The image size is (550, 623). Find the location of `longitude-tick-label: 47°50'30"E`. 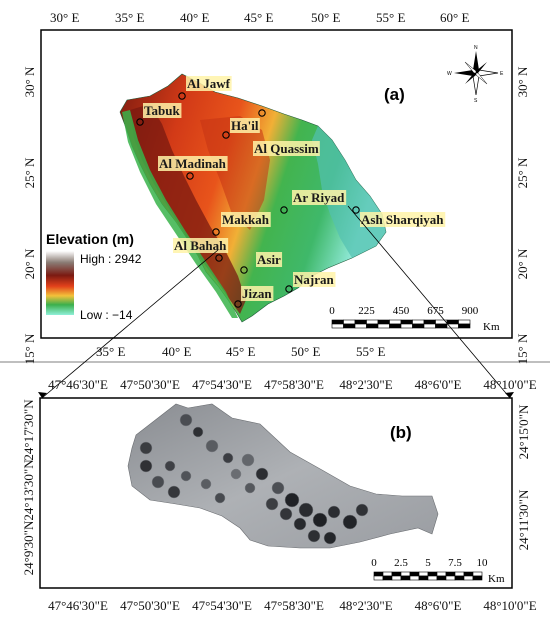

longitude-tick-label: 47°50'30"E is located at coordinates (150, 605).